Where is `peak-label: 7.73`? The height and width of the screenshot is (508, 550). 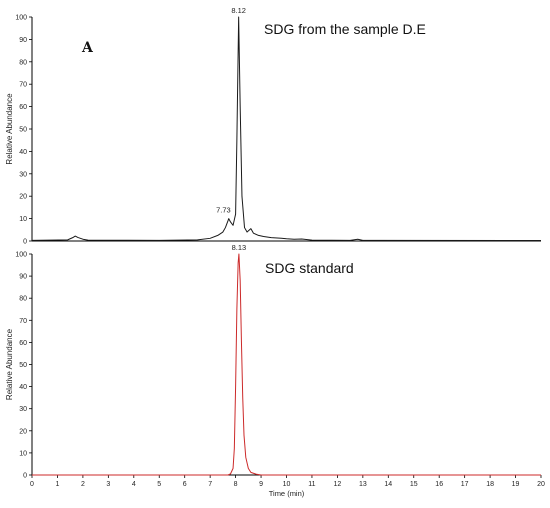
peak-label: 7.73 is located at coordinates (223, 210).